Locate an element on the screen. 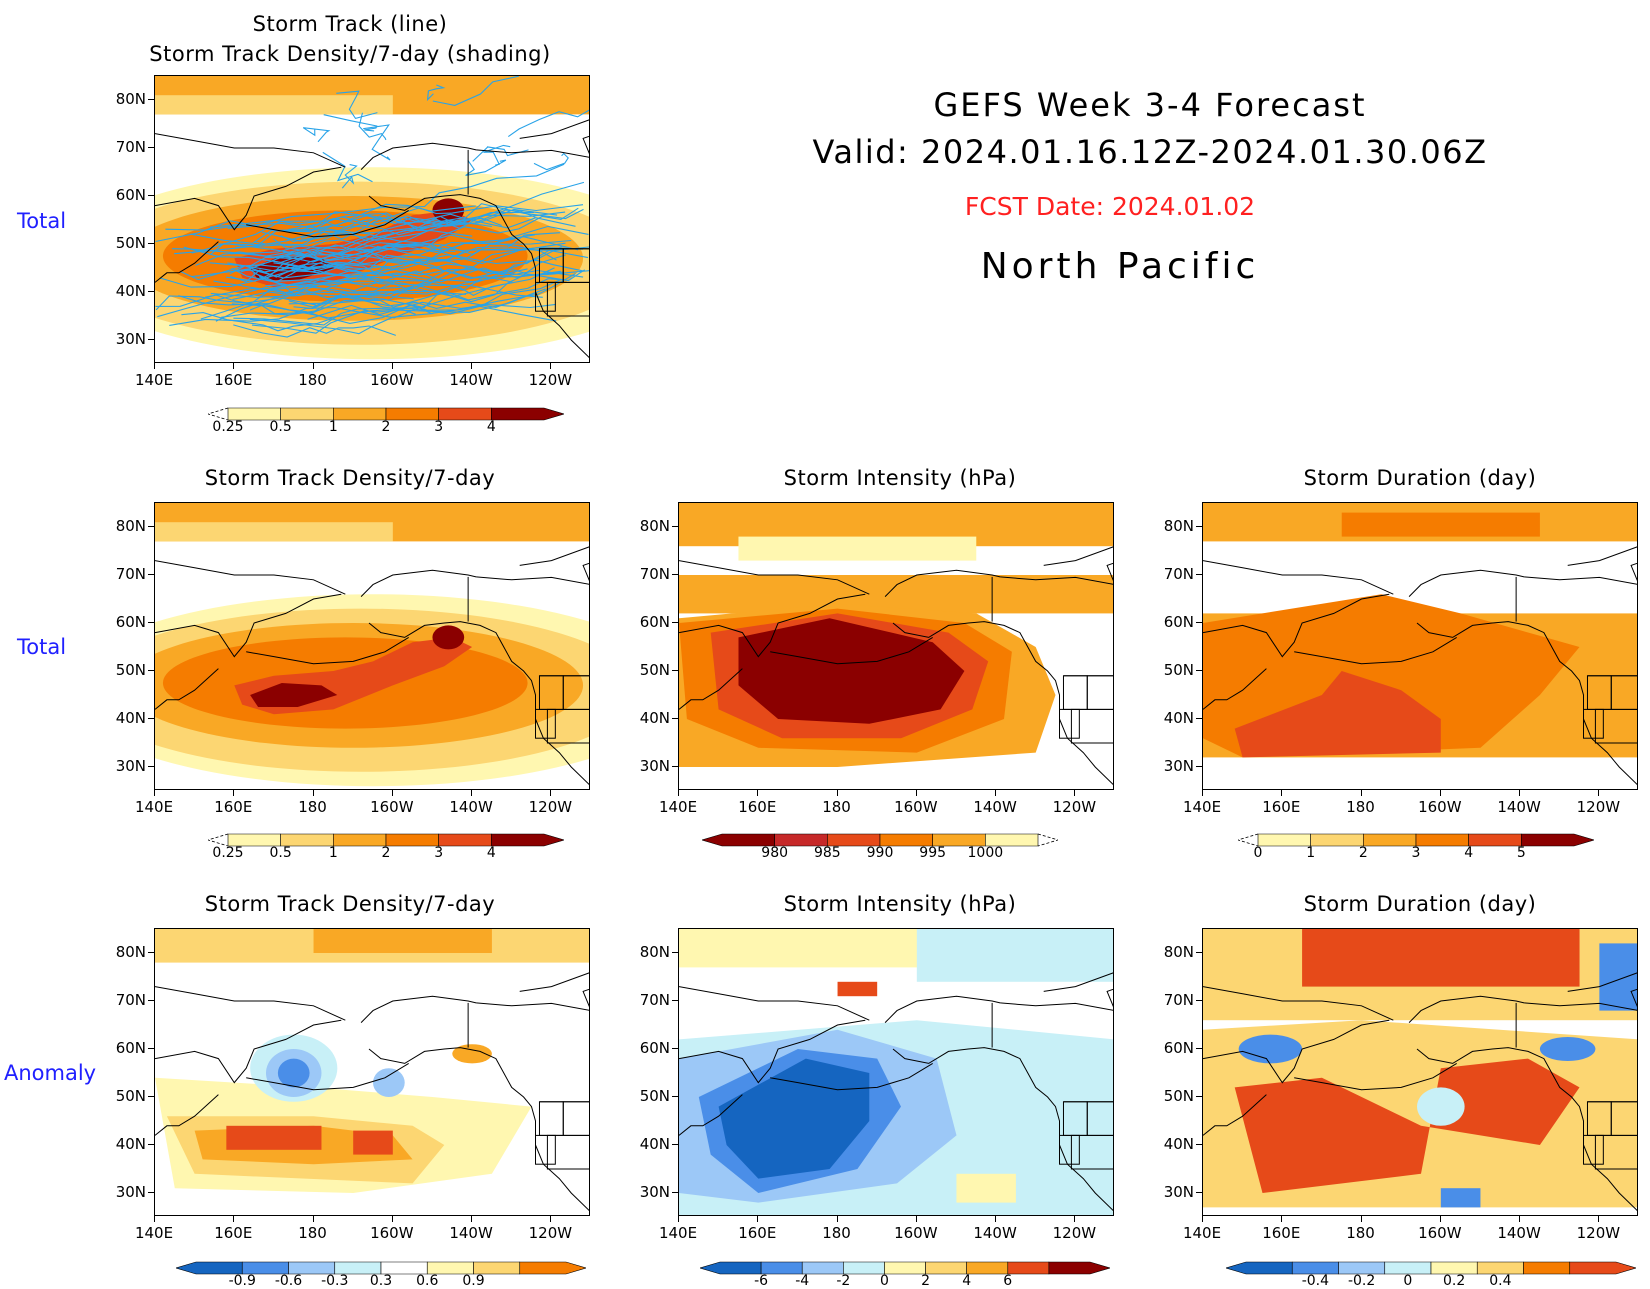 This screenshot has height=1289, width=1650. colorbar-label: 0.6 is located at coordinates (427, 1281).